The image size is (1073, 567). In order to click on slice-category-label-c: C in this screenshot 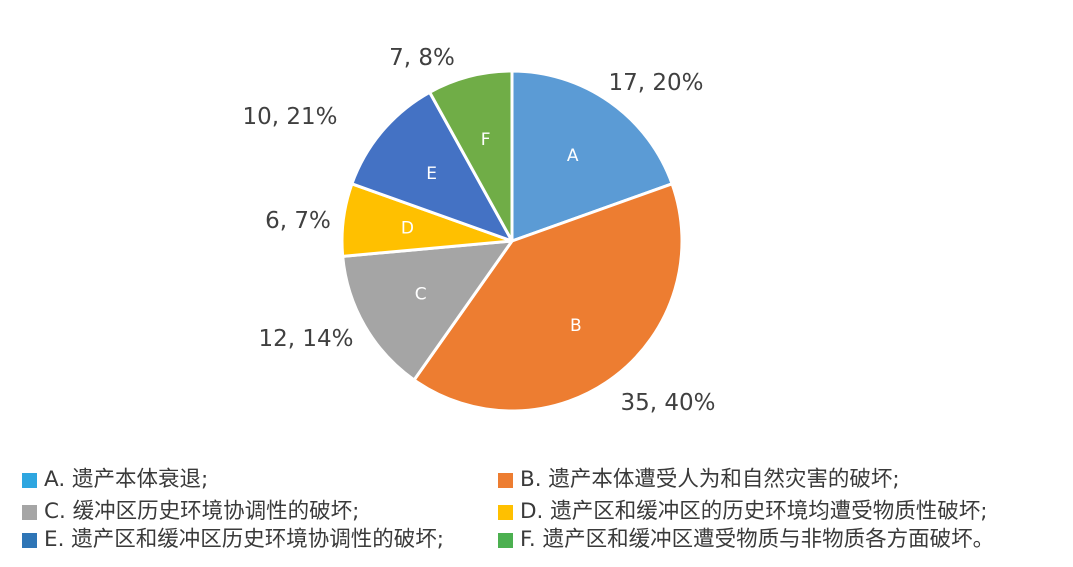, I will do `click(421, 295)`.